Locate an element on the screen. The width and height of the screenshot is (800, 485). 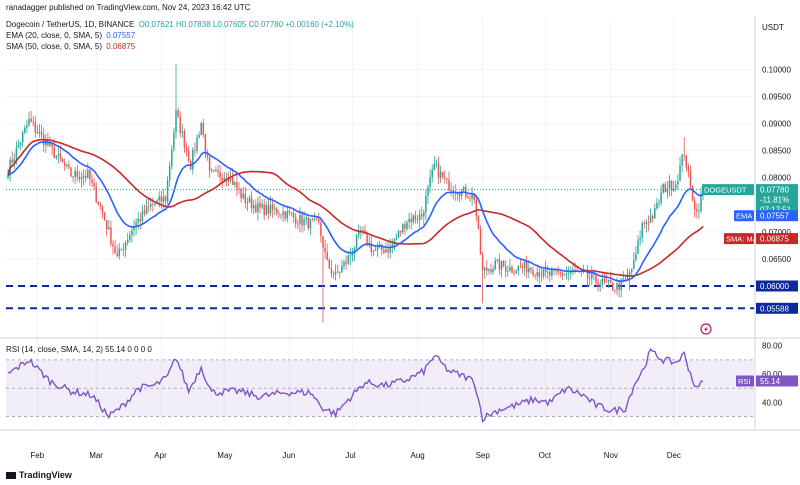
ema-legend-value: 0.07557 is located at coordinates (121, 35).